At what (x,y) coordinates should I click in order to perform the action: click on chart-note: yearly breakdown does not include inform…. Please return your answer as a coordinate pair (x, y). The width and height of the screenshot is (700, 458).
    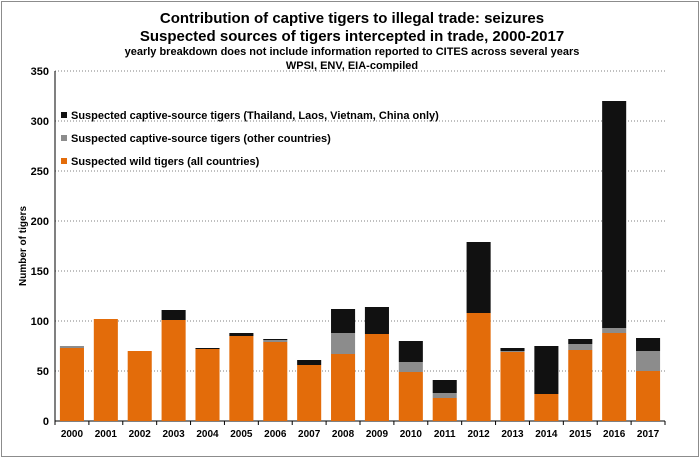
    Looking at the image, I should click on (352, 52).